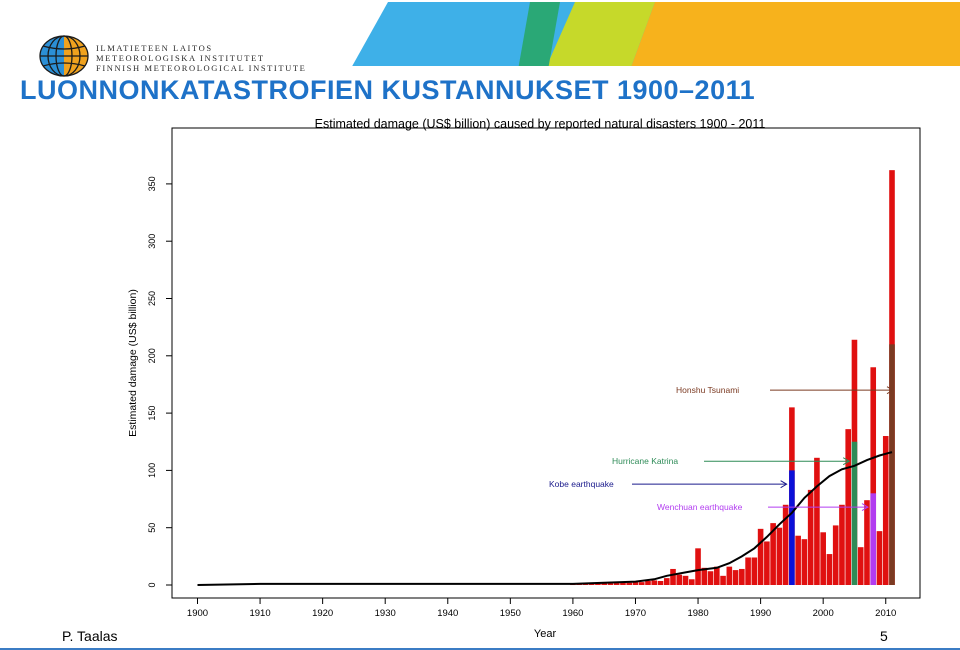  Describe the element at coordinates (773, 554) in the screenshot. I see `bar-1992` at that location.